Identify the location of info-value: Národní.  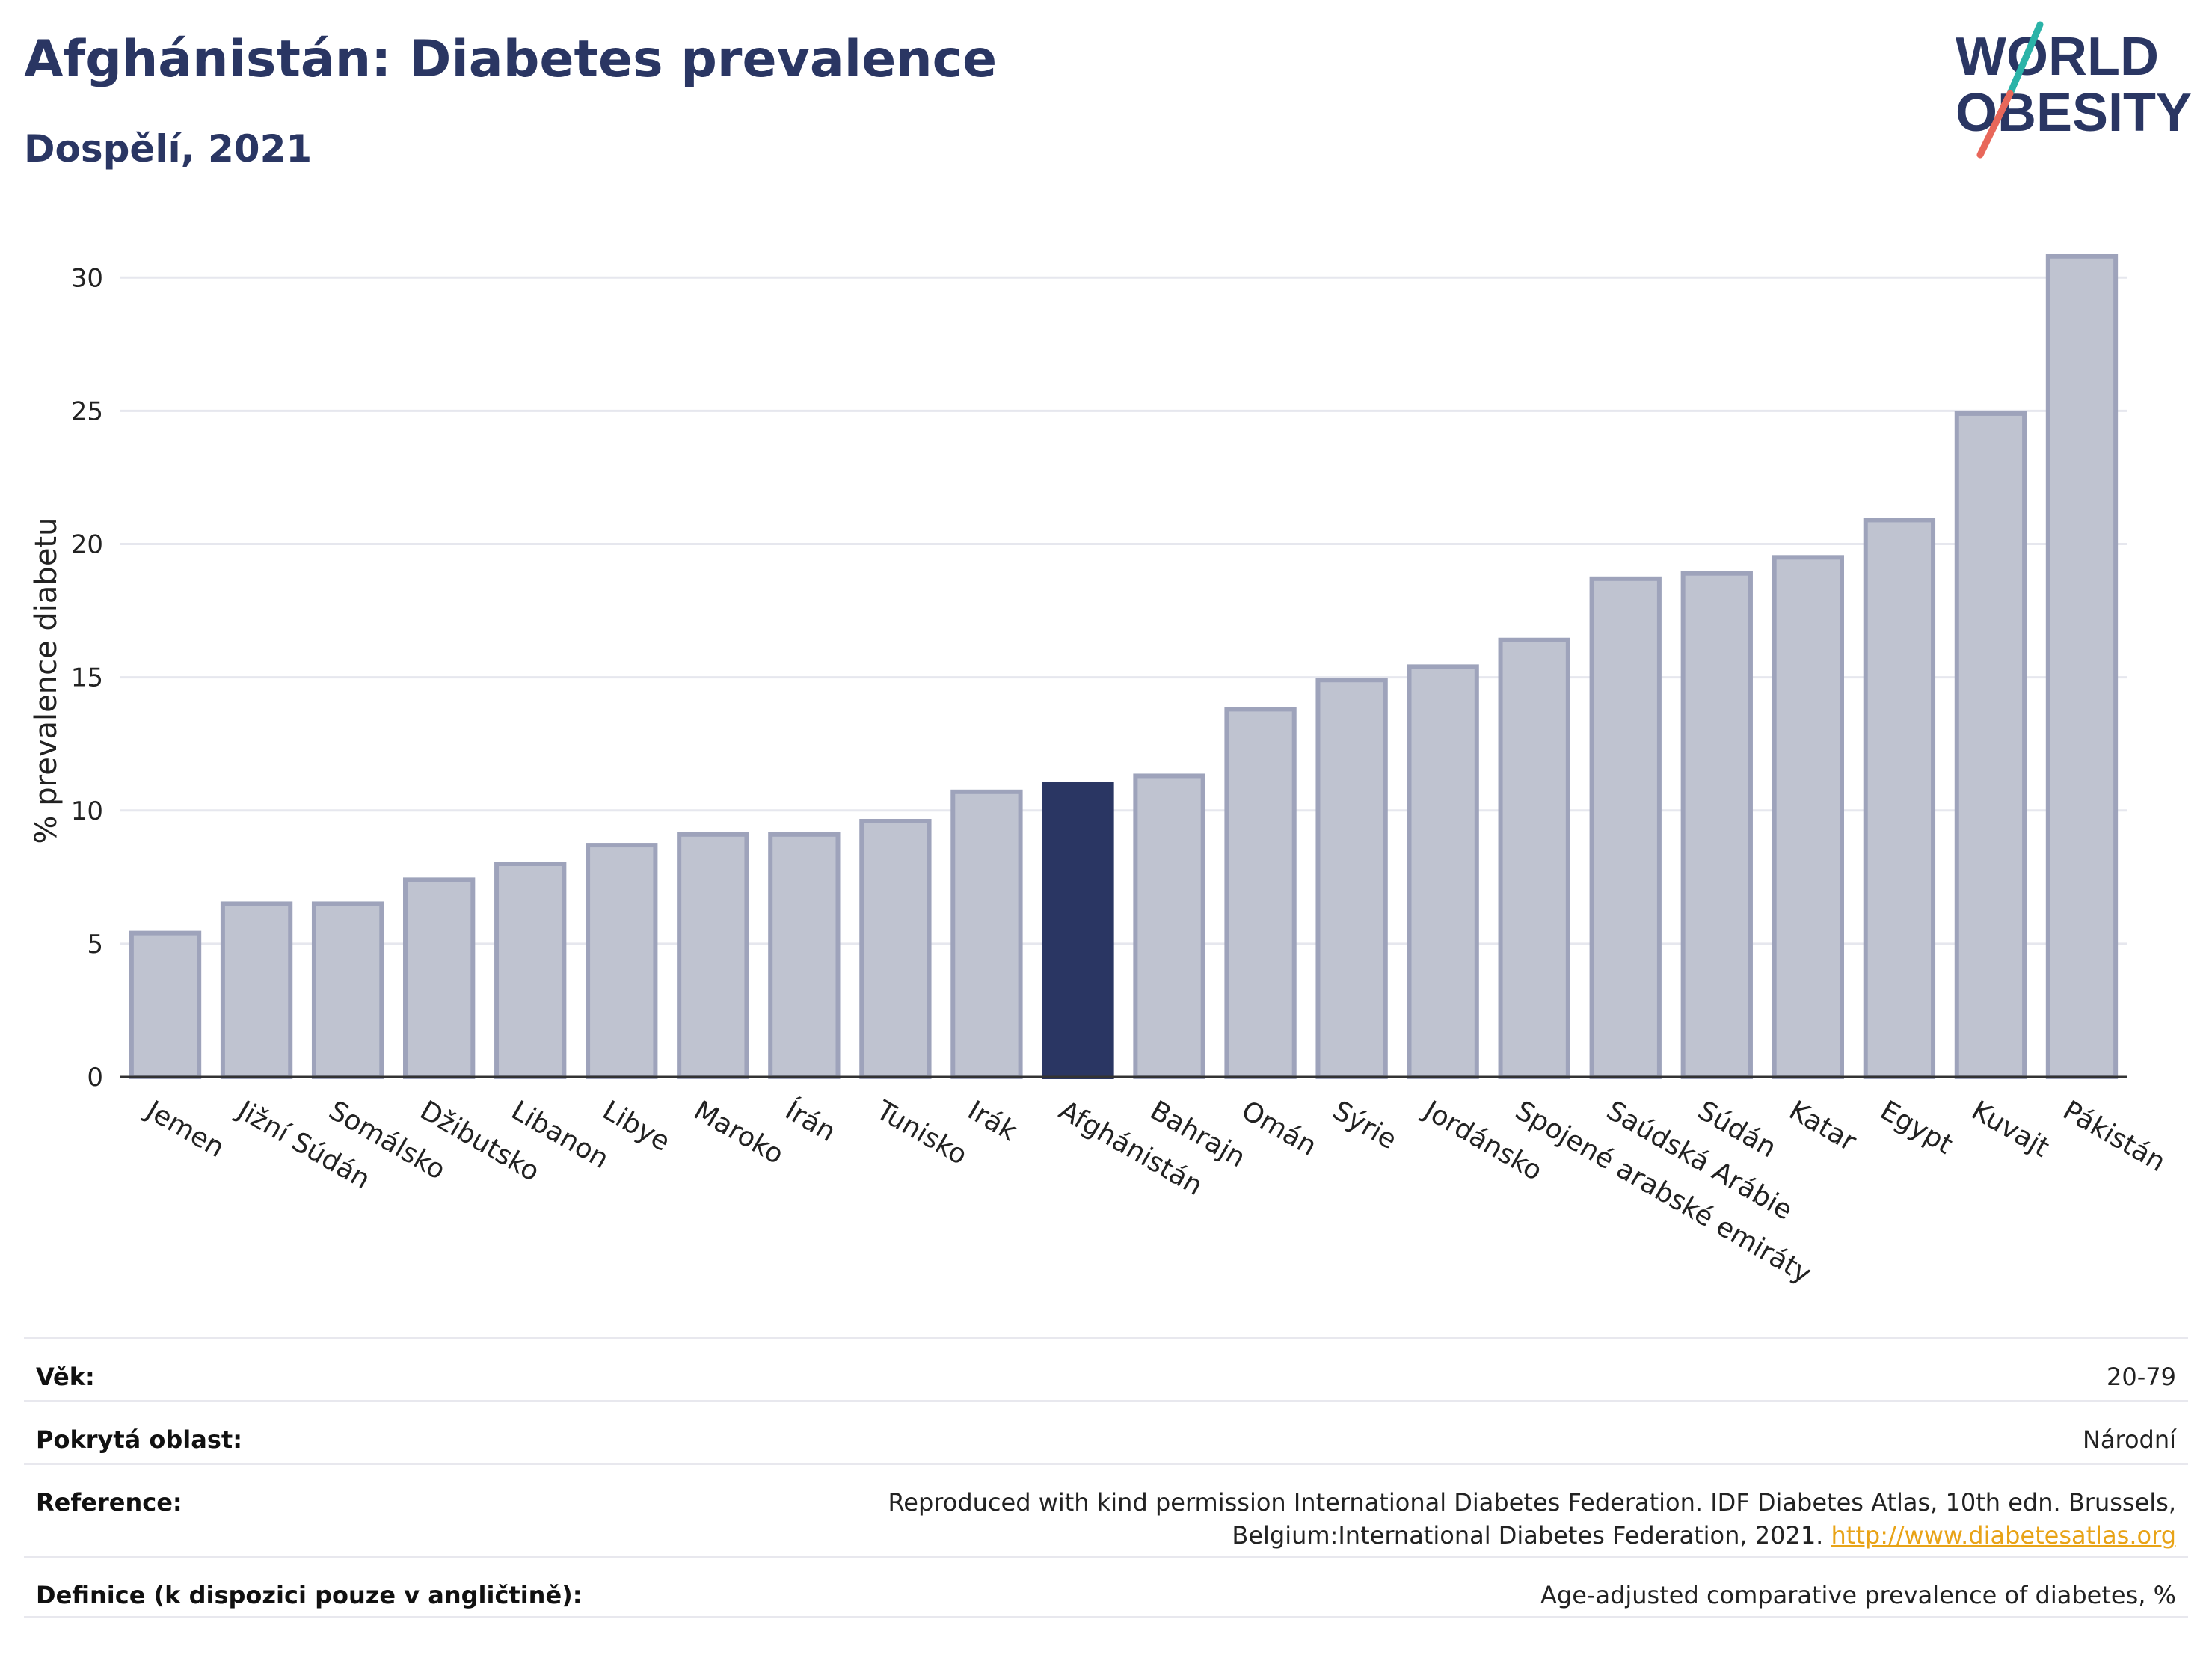
(2129, 1439).